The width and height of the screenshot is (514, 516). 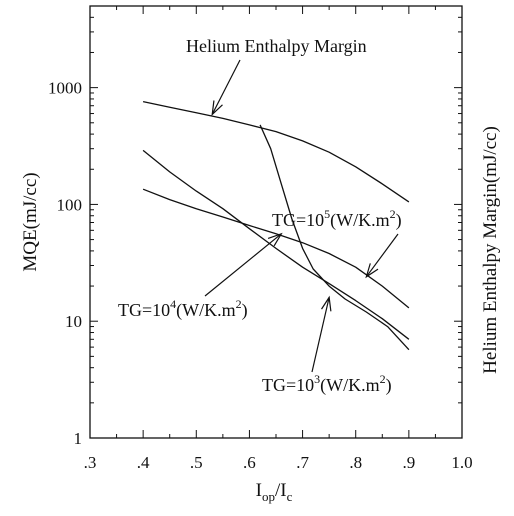 I want to click on y-tick-label: 100, so click(x=70, y=204).